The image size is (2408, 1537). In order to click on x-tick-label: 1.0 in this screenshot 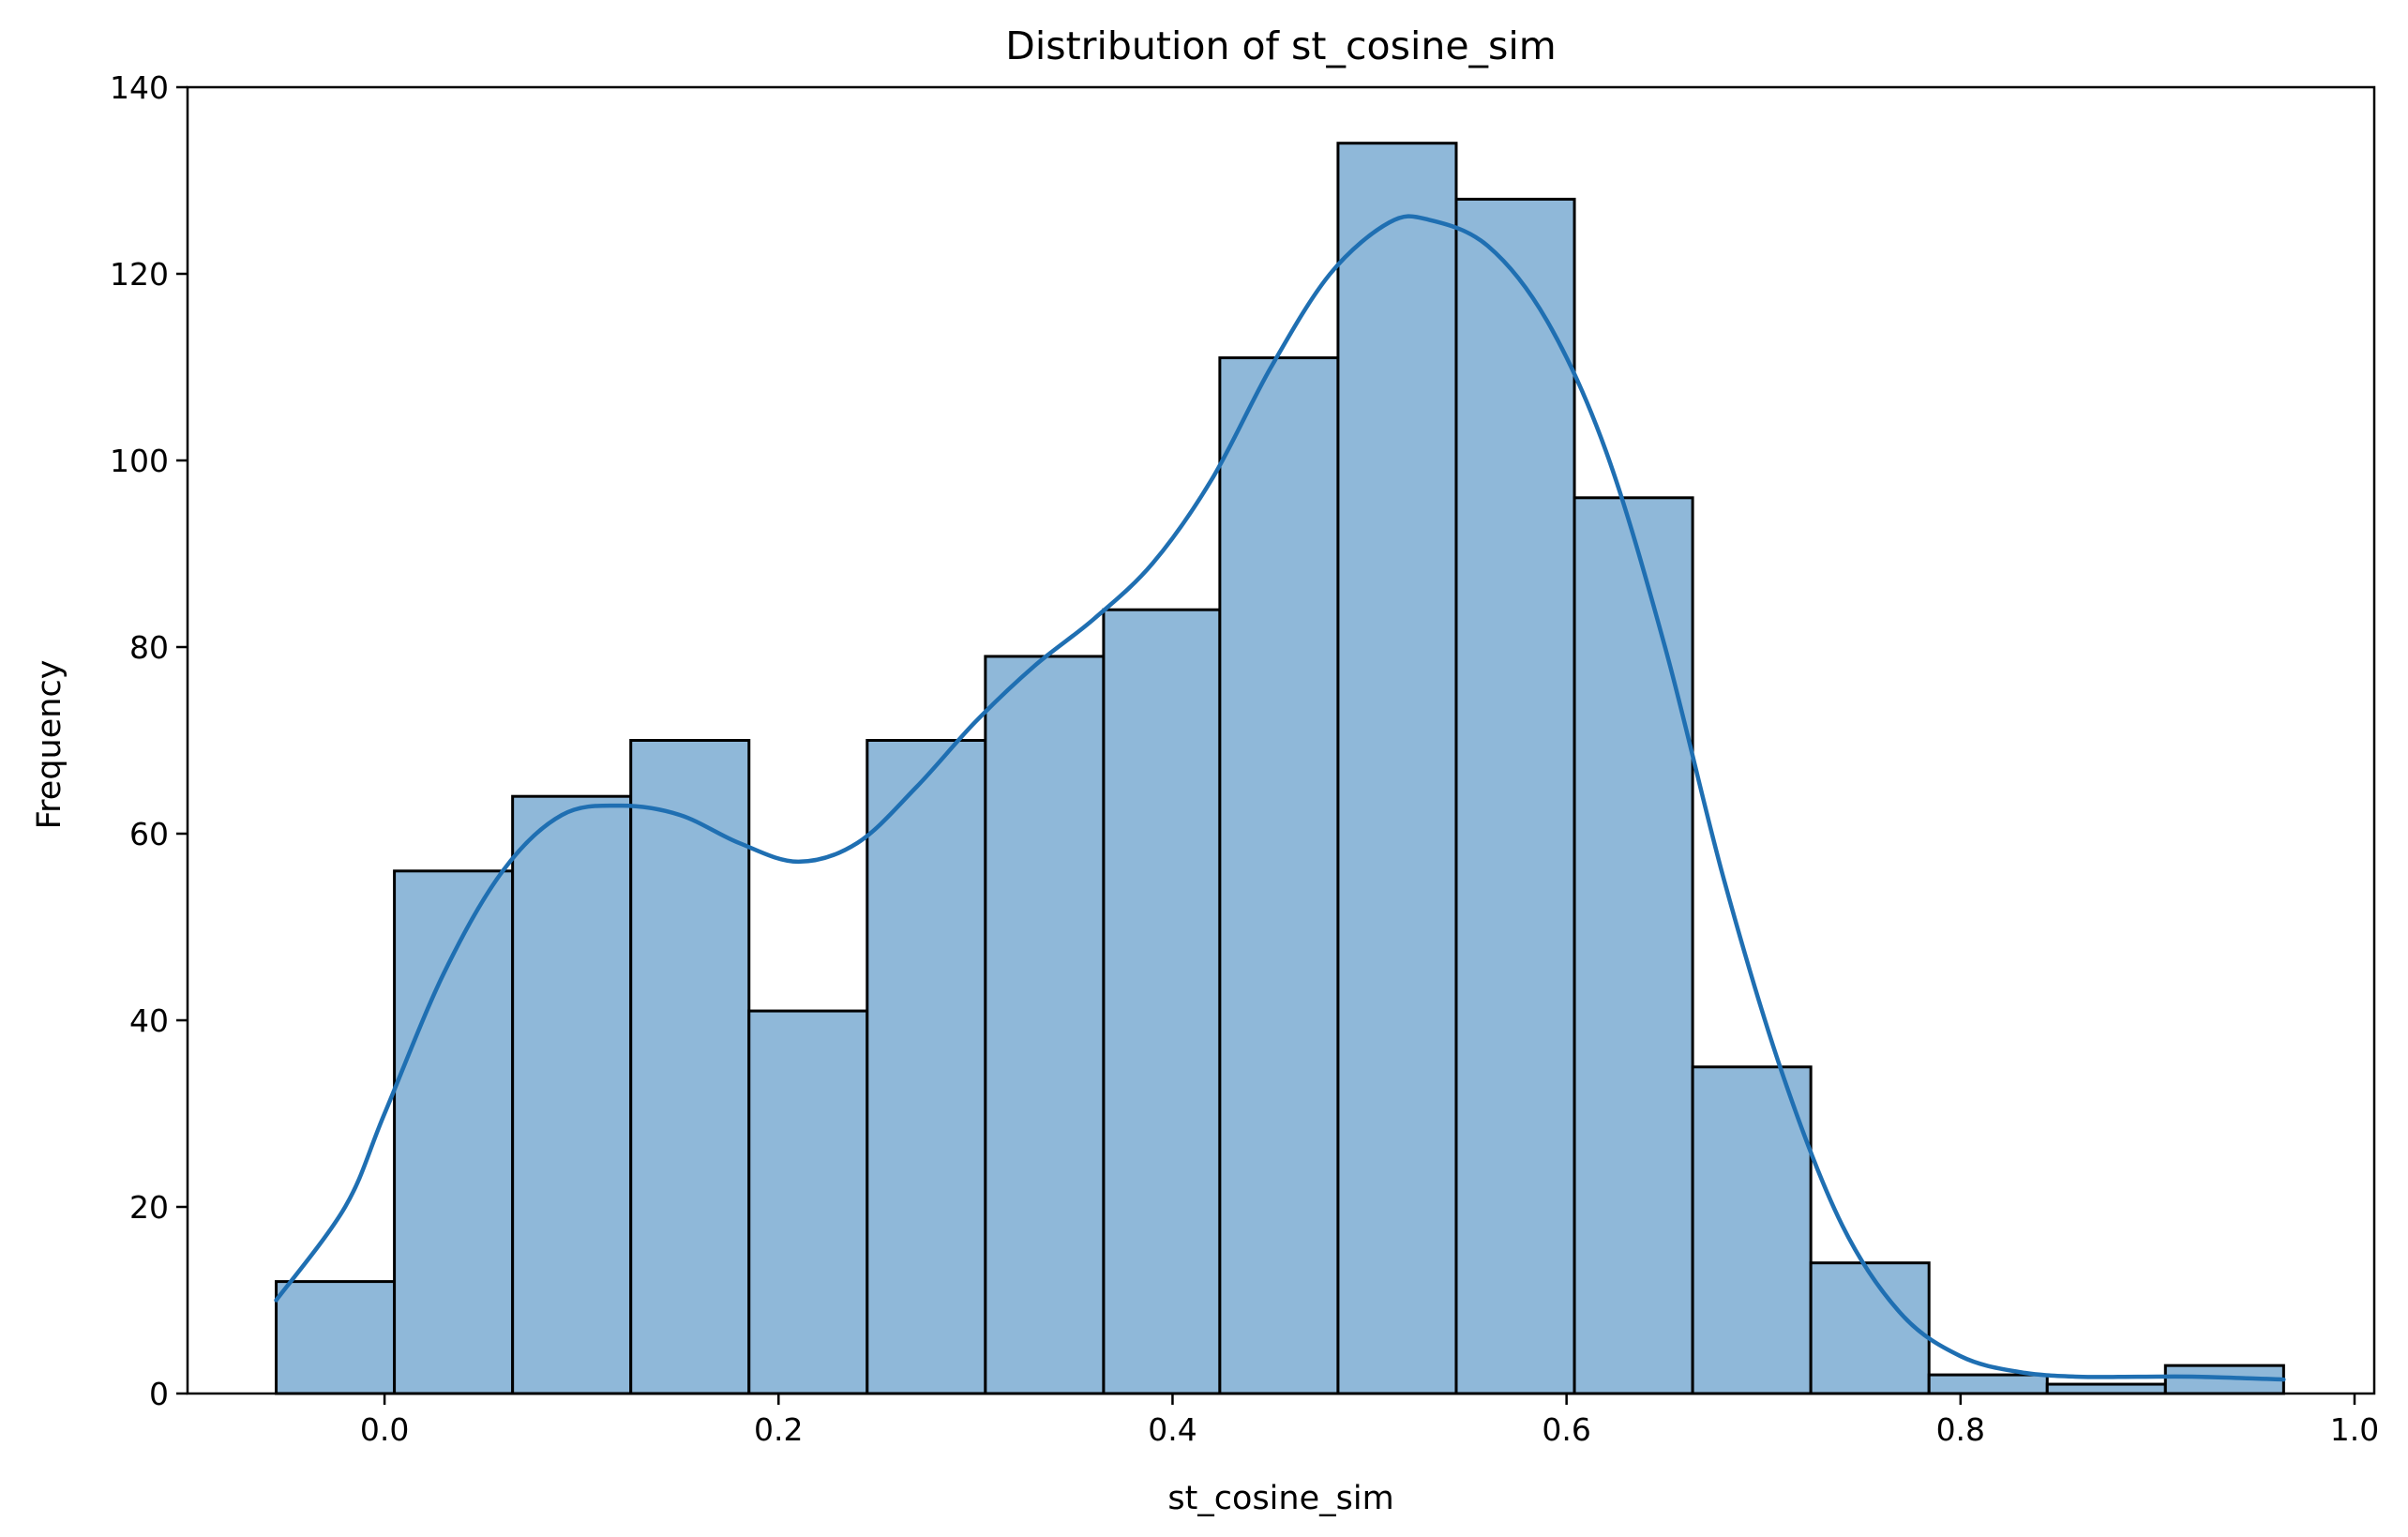, I will do `click(2354, 1429)`.